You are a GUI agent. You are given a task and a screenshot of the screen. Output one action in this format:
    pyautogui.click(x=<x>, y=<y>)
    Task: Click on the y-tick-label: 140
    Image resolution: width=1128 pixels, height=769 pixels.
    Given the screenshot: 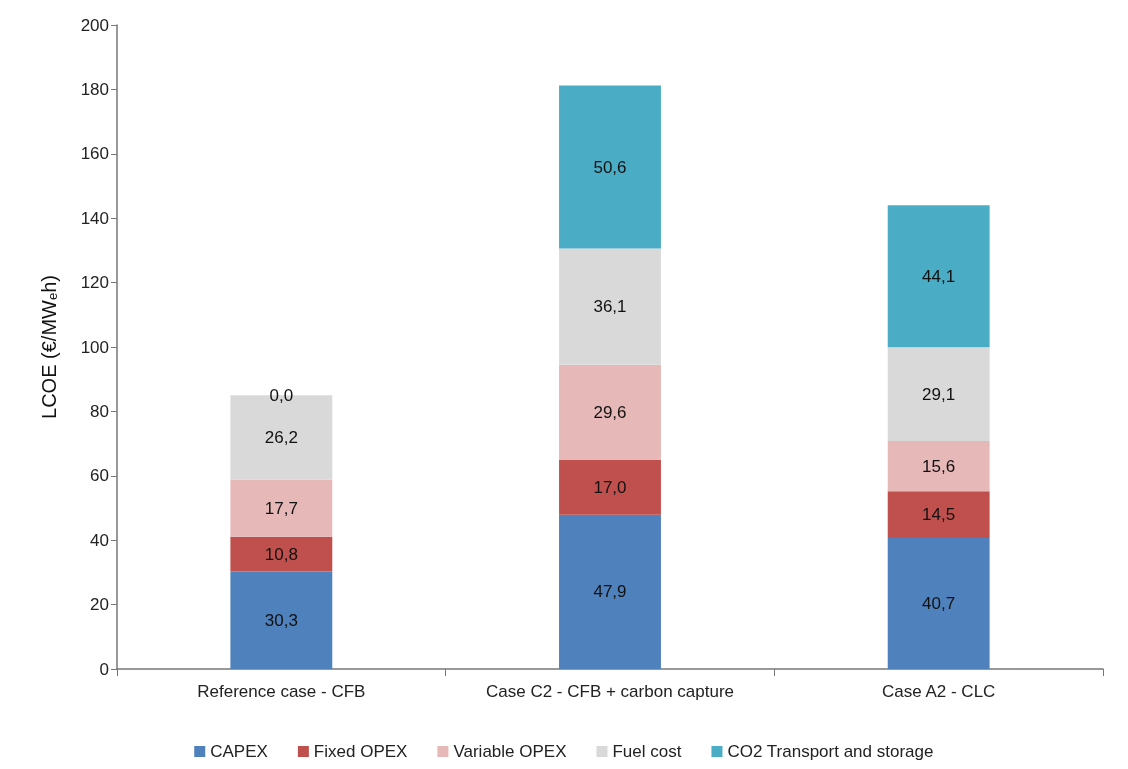 What is the action you would take?
    pyautogui.click(x=94, y=218)
    